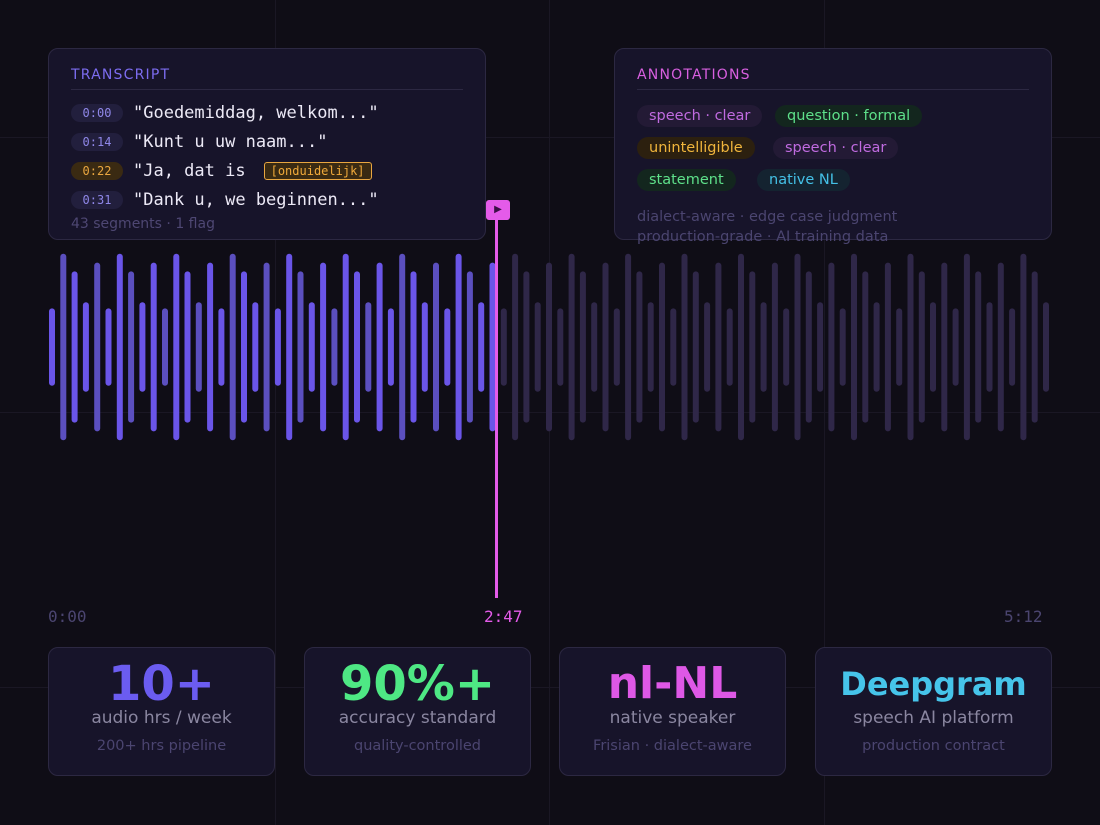 Image resolution: width=1100 pixels, height=825 pixels. What do you see at coordinates (496, 405) in the screenshot?
I see `playhead-line` at bounding box center [496, 405].